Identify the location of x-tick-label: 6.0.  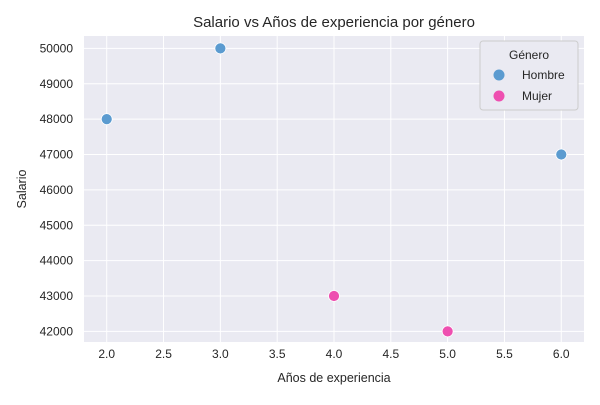
(561, 354).